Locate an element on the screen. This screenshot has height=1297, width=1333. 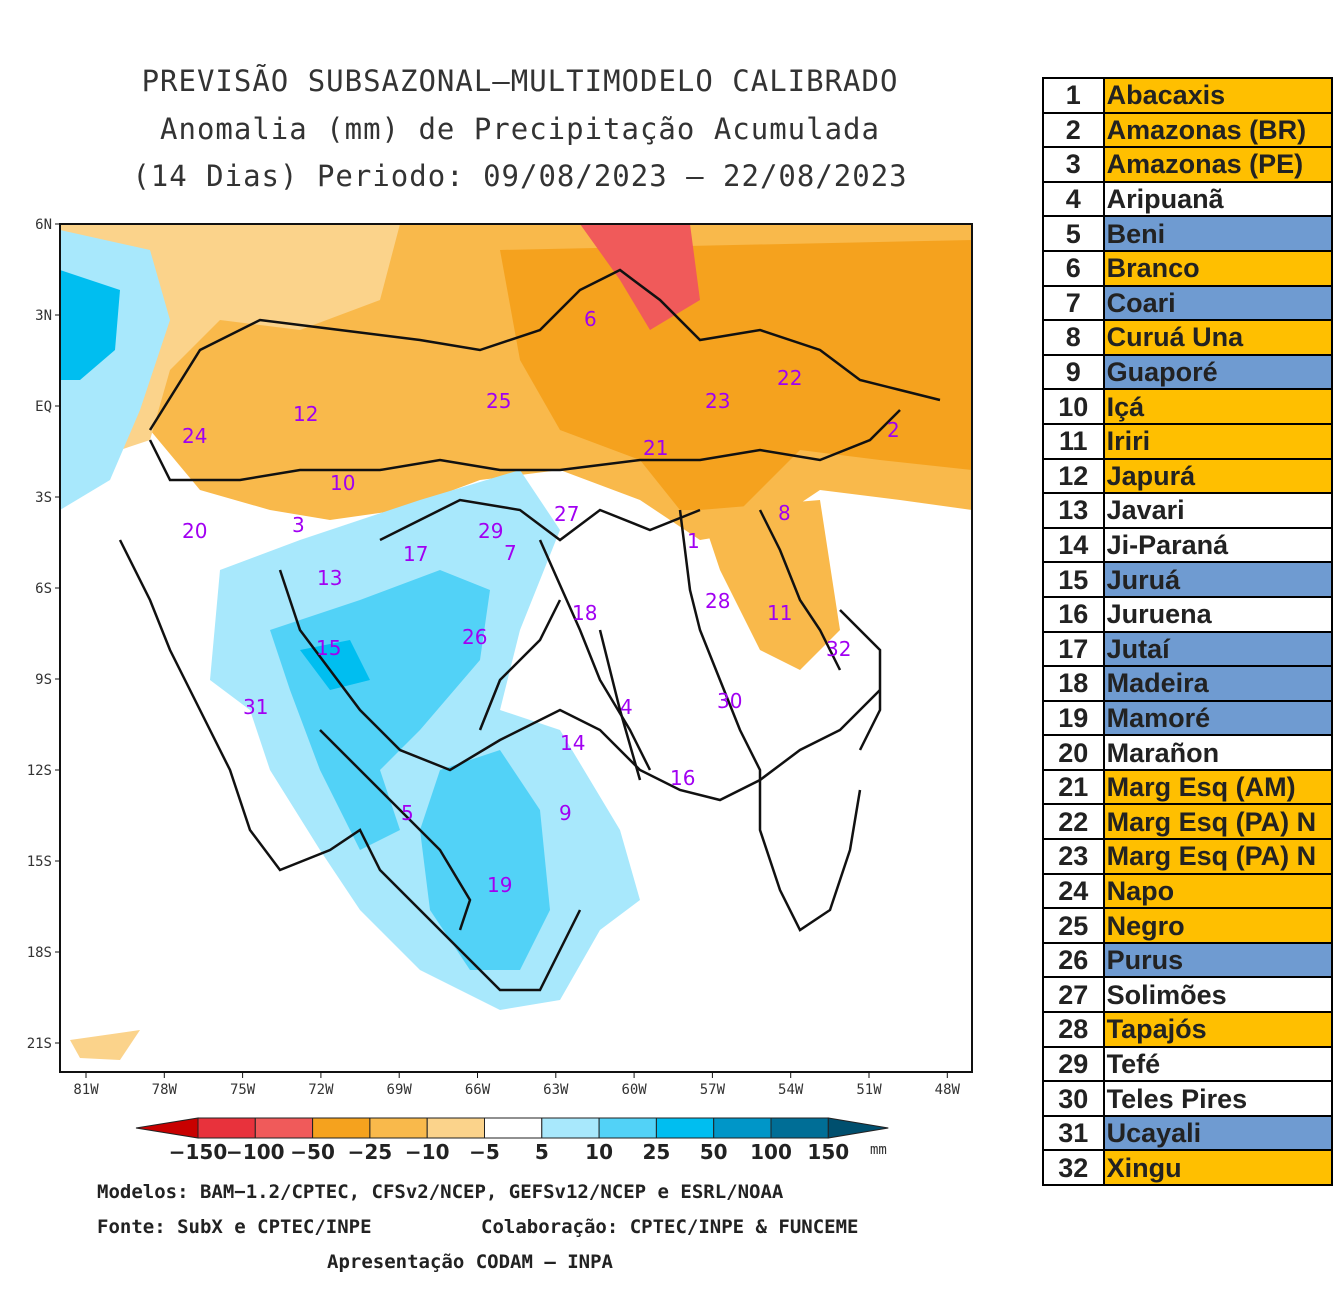
legend-basin-name: Curuá Una is located at coordinates (1217, 337).